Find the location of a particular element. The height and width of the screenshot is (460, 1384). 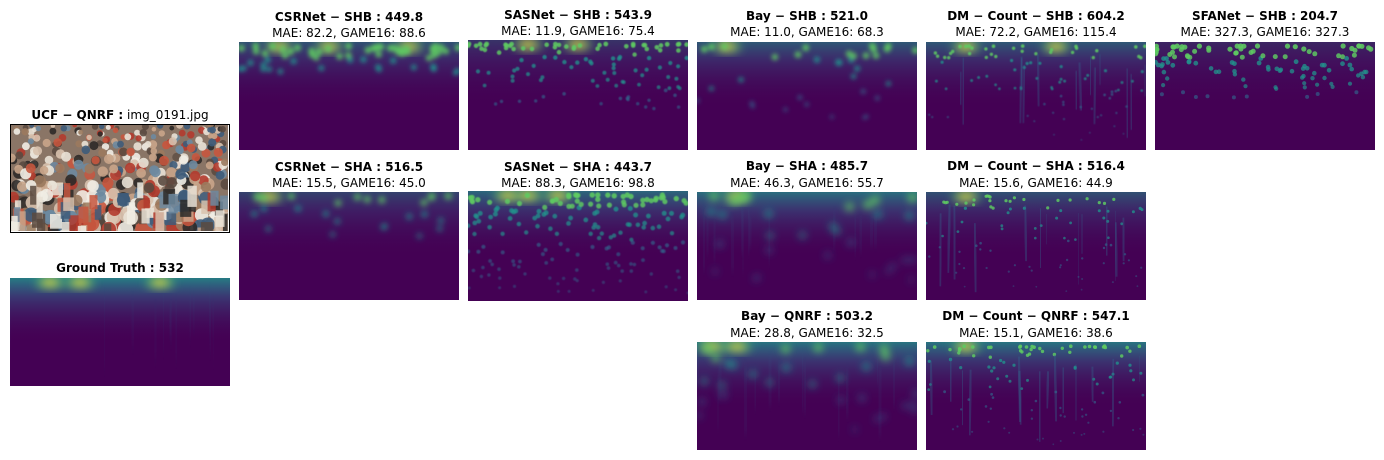

panel-title: DM − Count − QNRF : 547.1 is located at coordinates (1036, 316).